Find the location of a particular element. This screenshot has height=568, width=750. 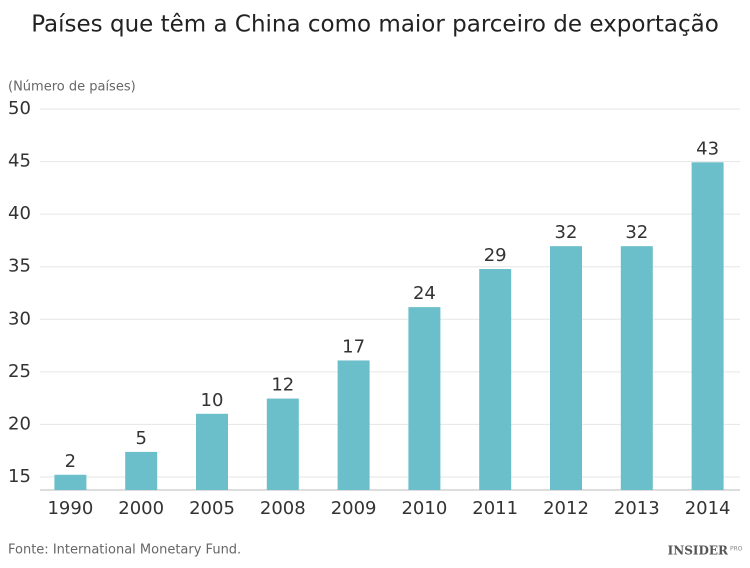

value-label: 5 is located at coordinates (140, 438).